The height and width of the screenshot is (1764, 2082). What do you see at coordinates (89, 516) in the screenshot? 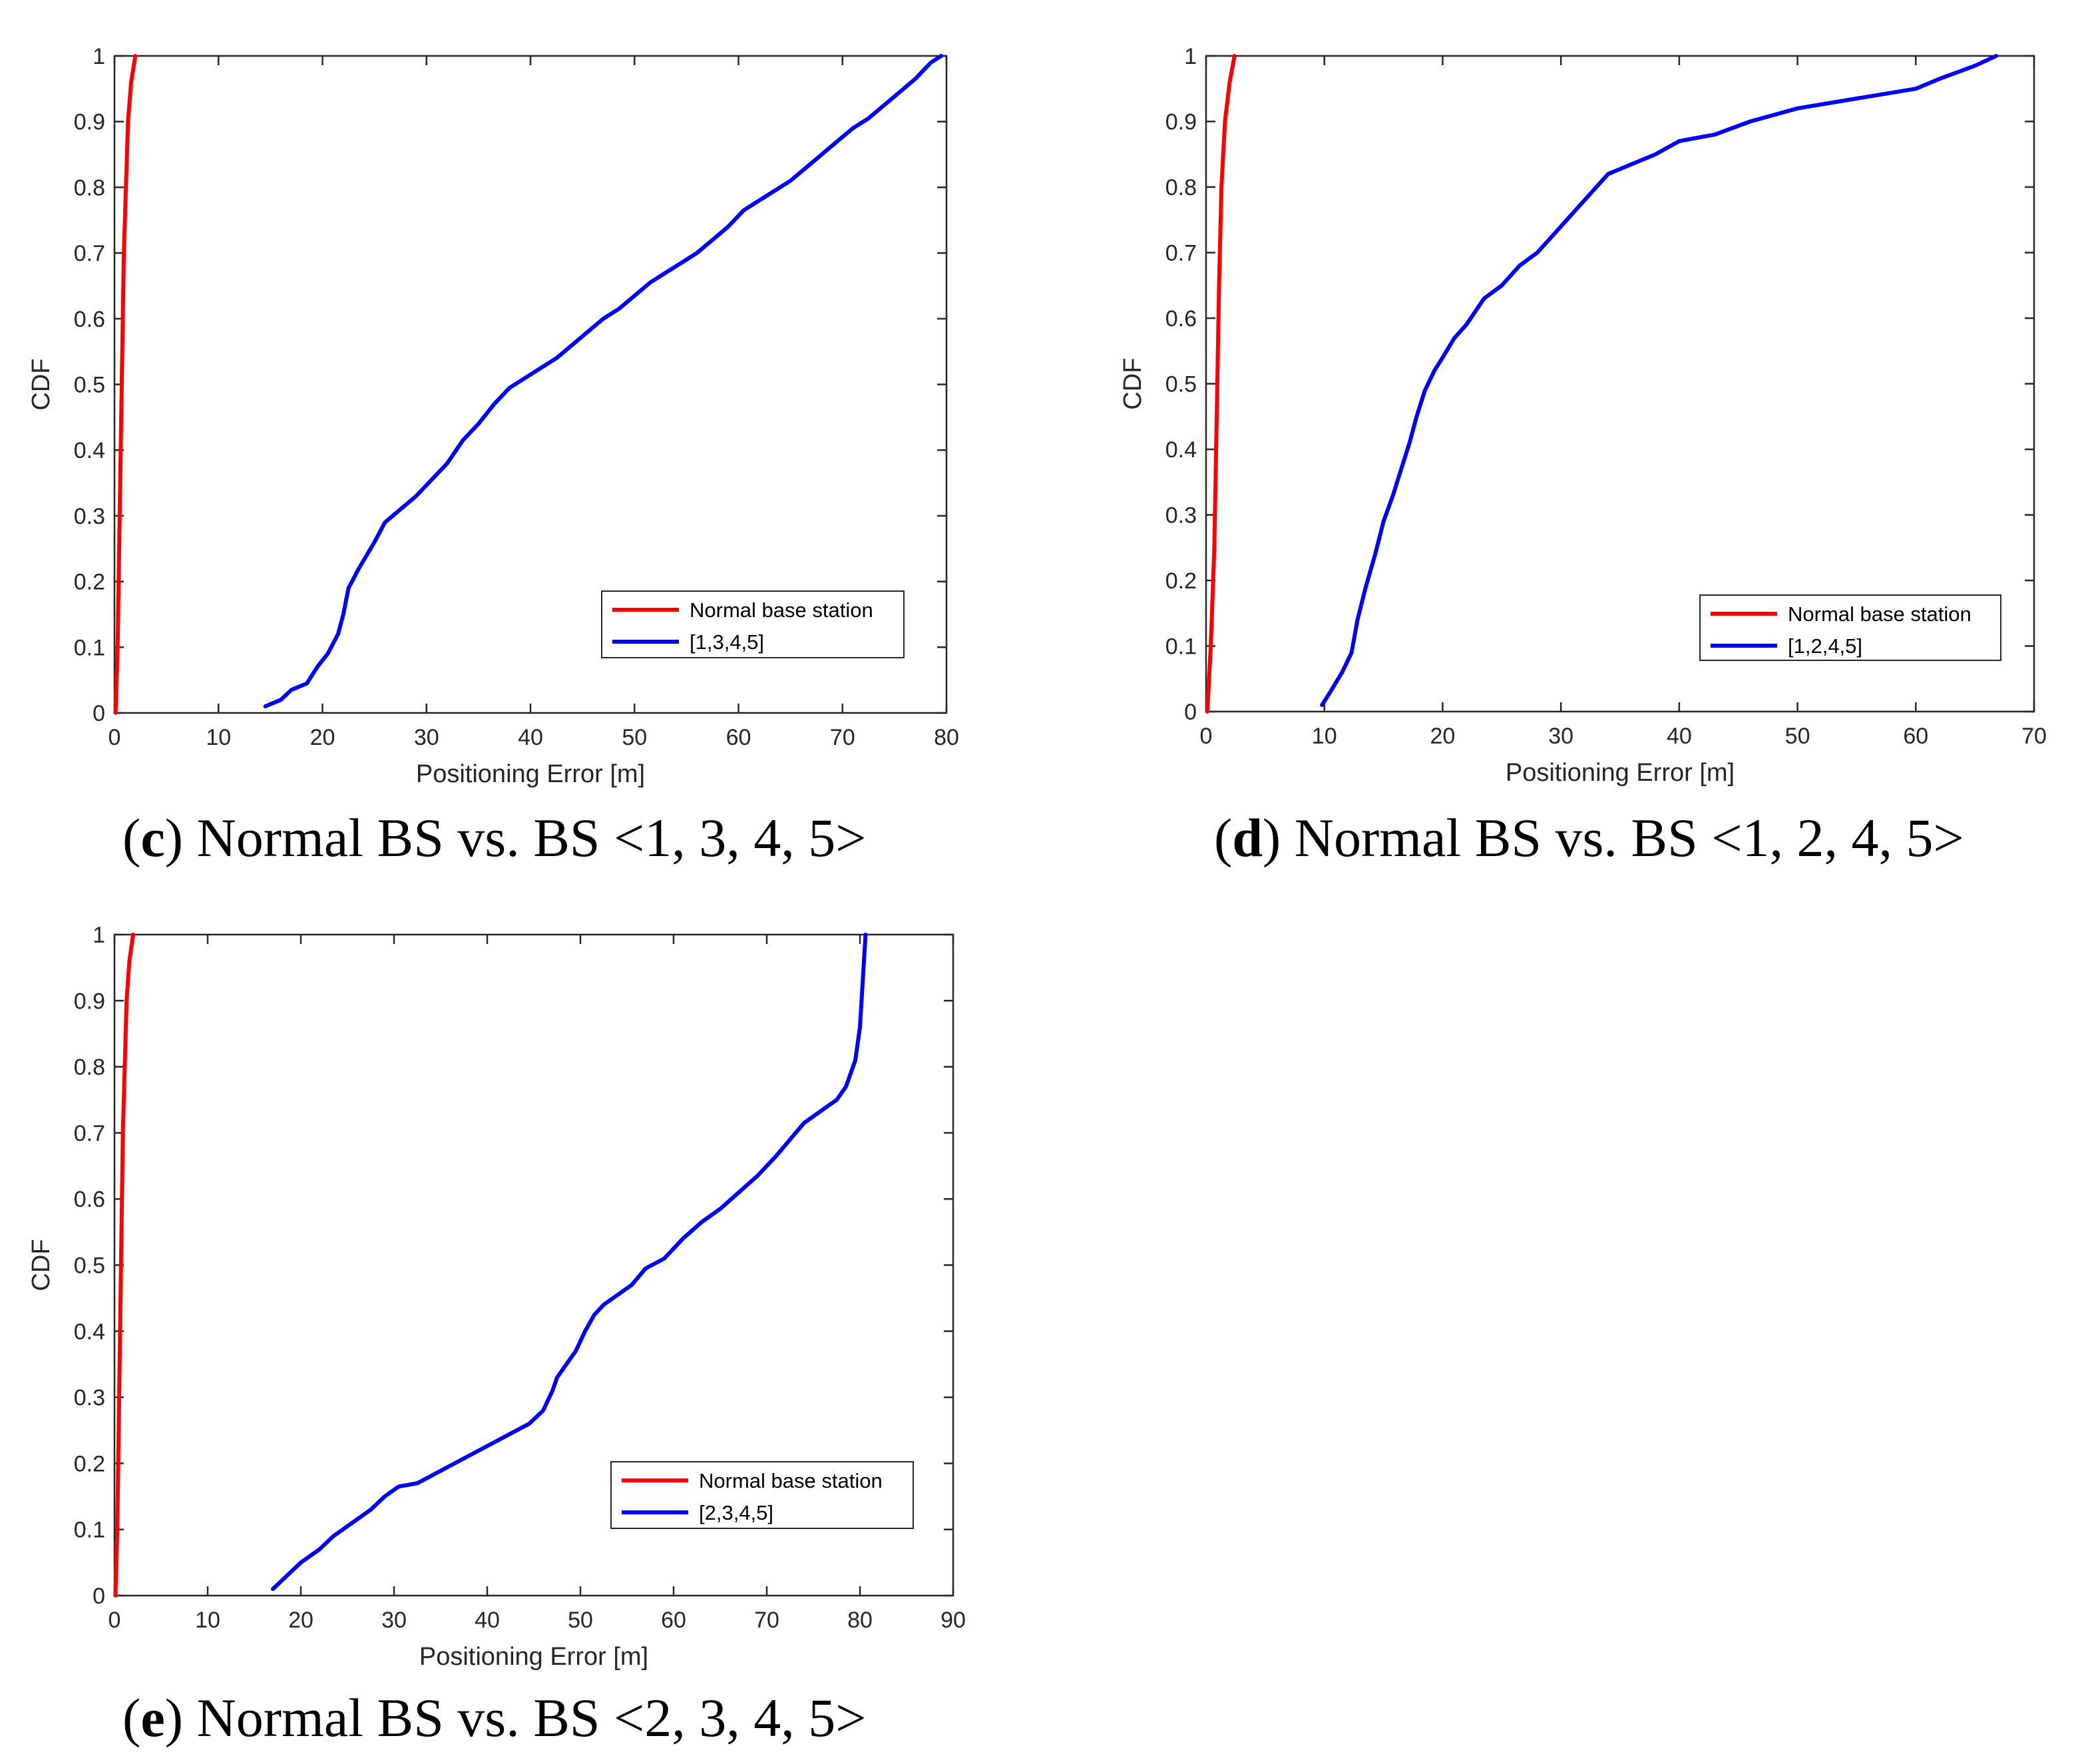
I see `plot-c-ytick-label: 0.3` at bounding box center [89, 516].